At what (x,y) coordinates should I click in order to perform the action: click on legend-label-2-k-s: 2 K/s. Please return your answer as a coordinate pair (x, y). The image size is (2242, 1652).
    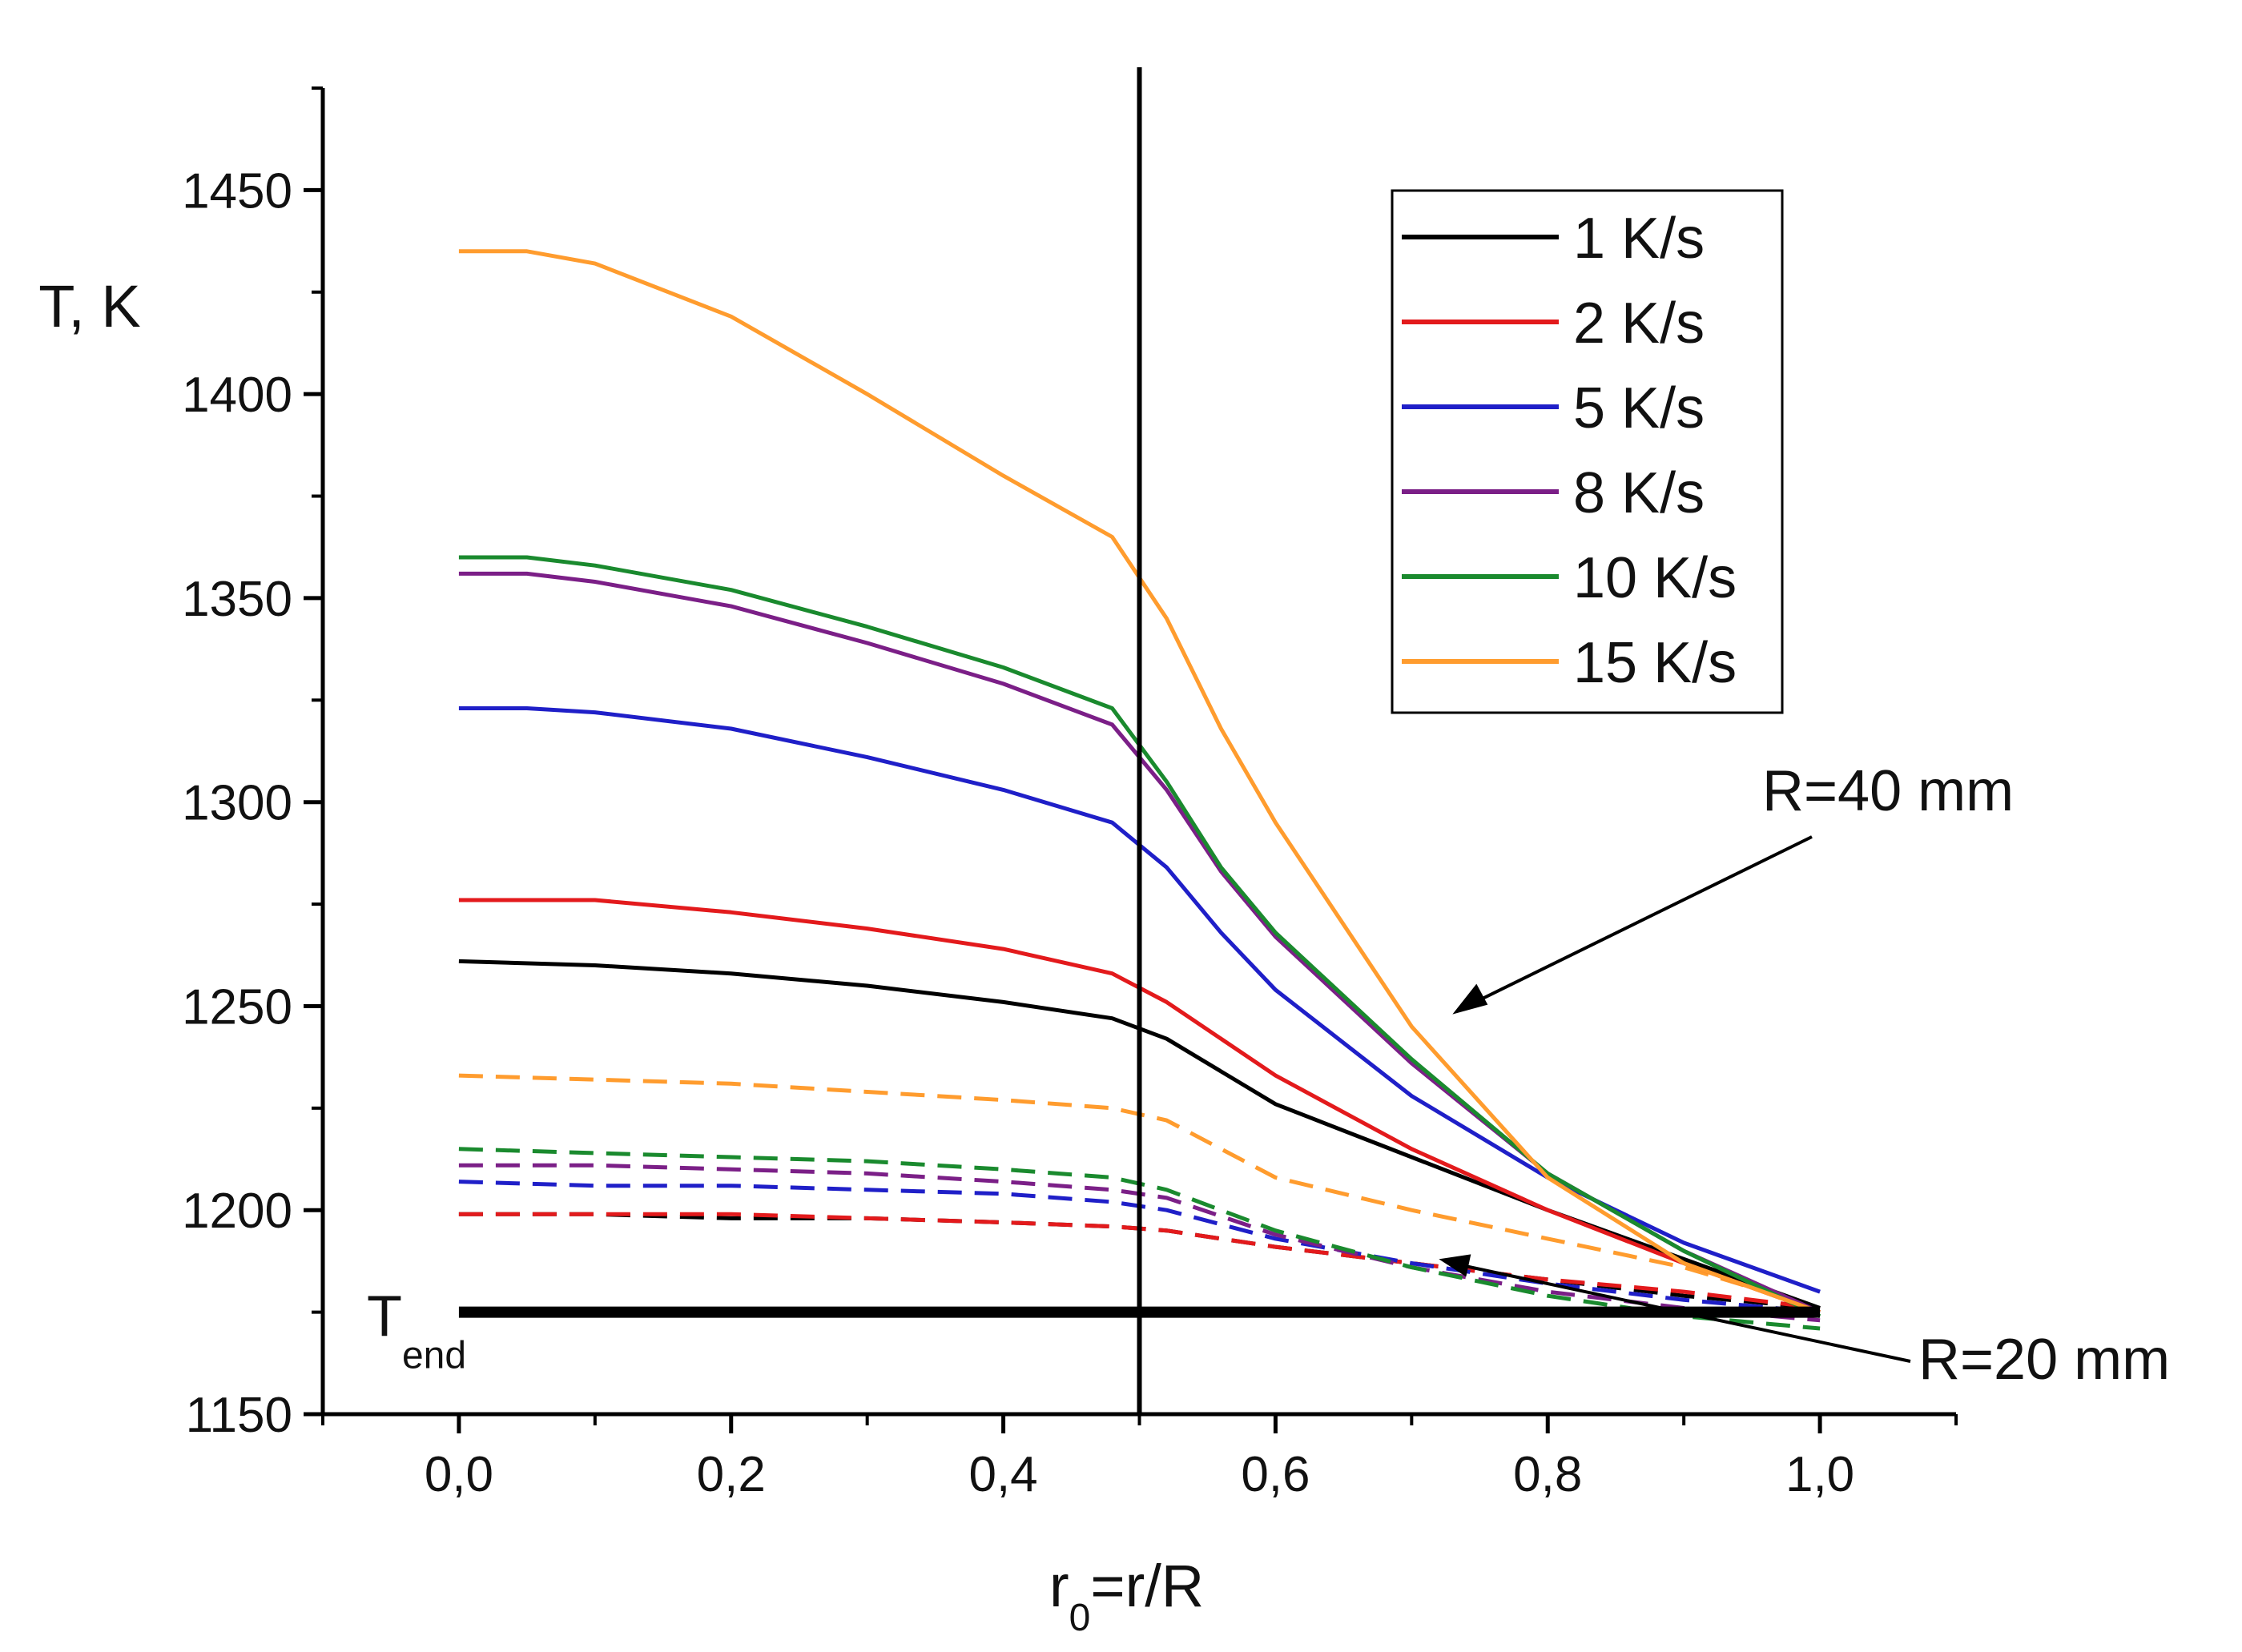
    Looking at the image, I should click on (1639, 324).